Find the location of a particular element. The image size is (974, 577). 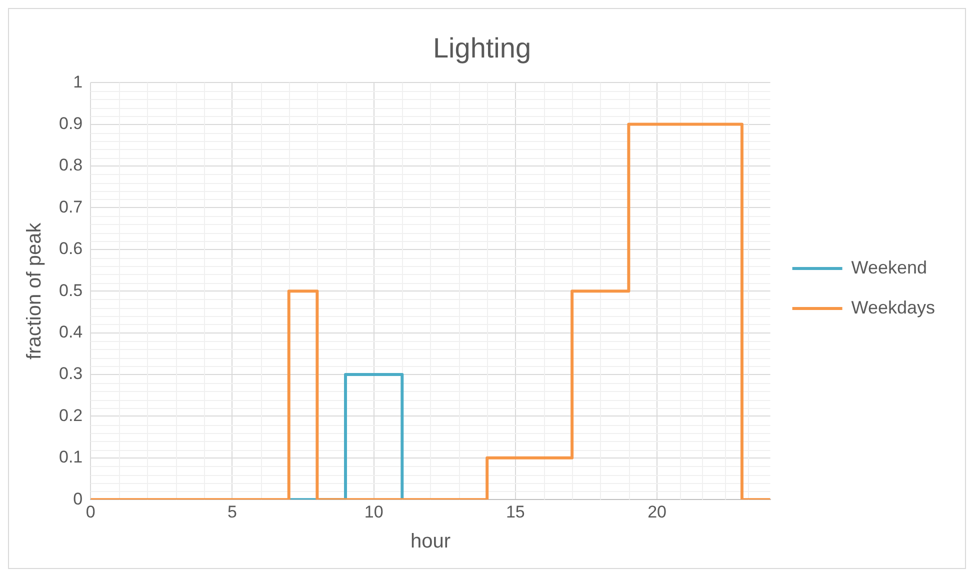

y-tick-label: 0.1 is located at coordinates (70, 457).